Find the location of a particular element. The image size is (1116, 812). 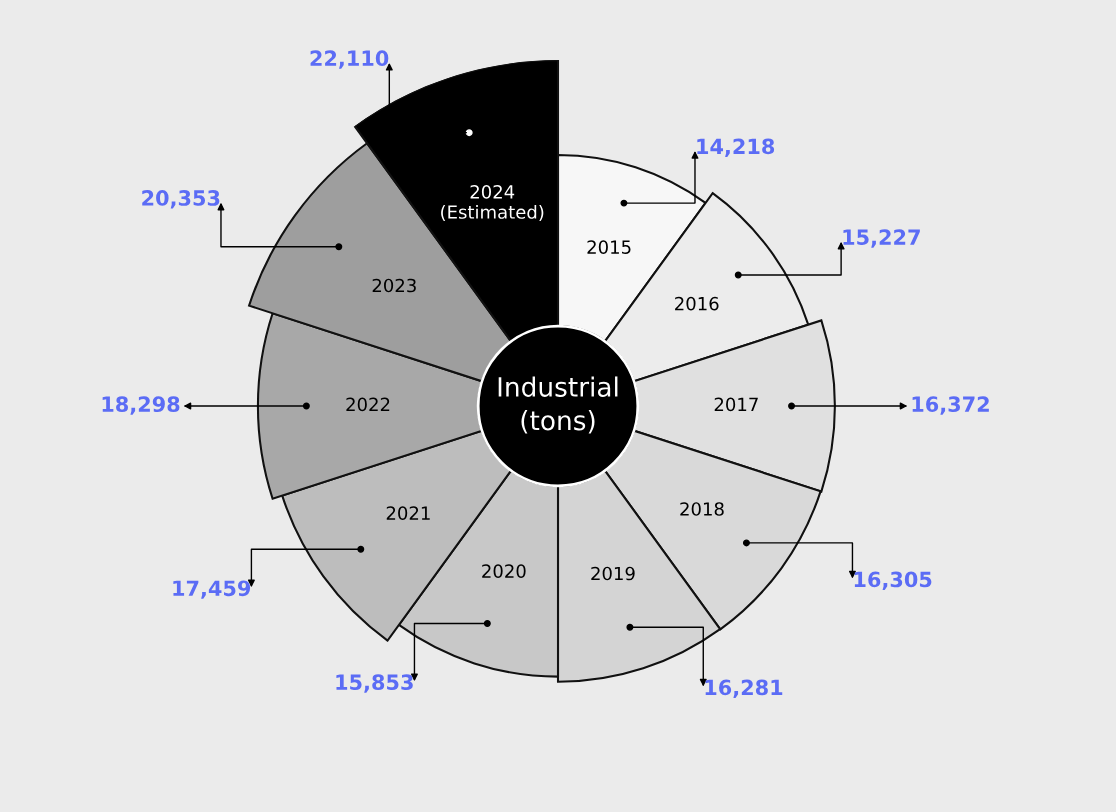

text: Industrial (tons) is located at coordinates (558, 405).